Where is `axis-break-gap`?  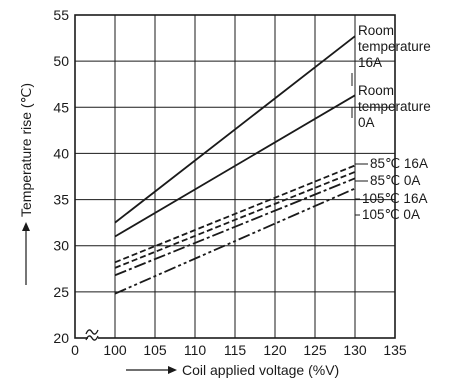
axis-break-gap is located at coordinates (93, 336).